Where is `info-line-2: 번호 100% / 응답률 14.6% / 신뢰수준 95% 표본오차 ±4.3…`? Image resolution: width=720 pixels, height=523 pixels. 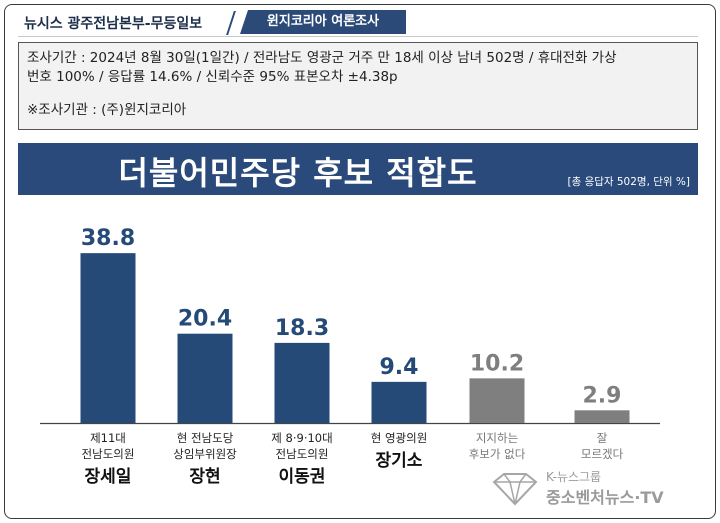
info-line-2: 번호 100% / 응답률 14.6% / 신뢰수준 95% 표본오차 ±4.3… is located at coordinates (212, 77).